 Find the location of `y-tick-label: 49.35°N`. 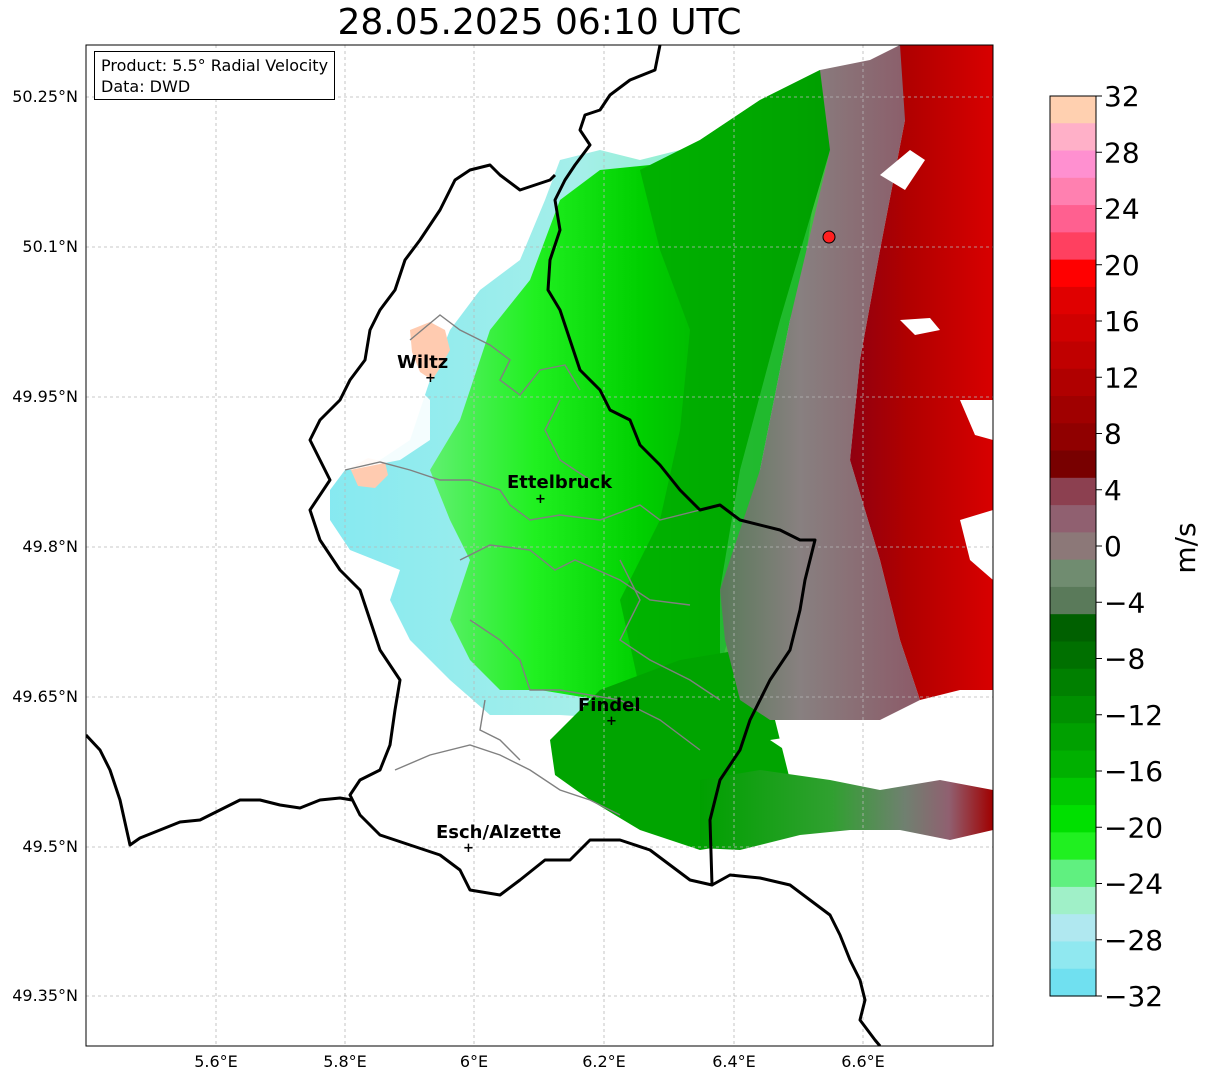

y-tick-label: 49.35°N is located at coordinates (45, 995).